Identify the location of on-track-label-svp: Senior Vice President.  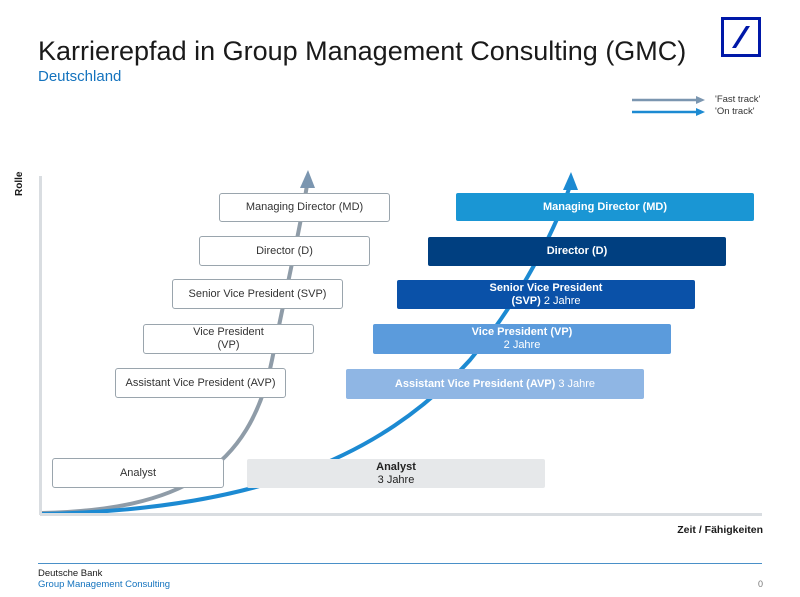
(546, 287).